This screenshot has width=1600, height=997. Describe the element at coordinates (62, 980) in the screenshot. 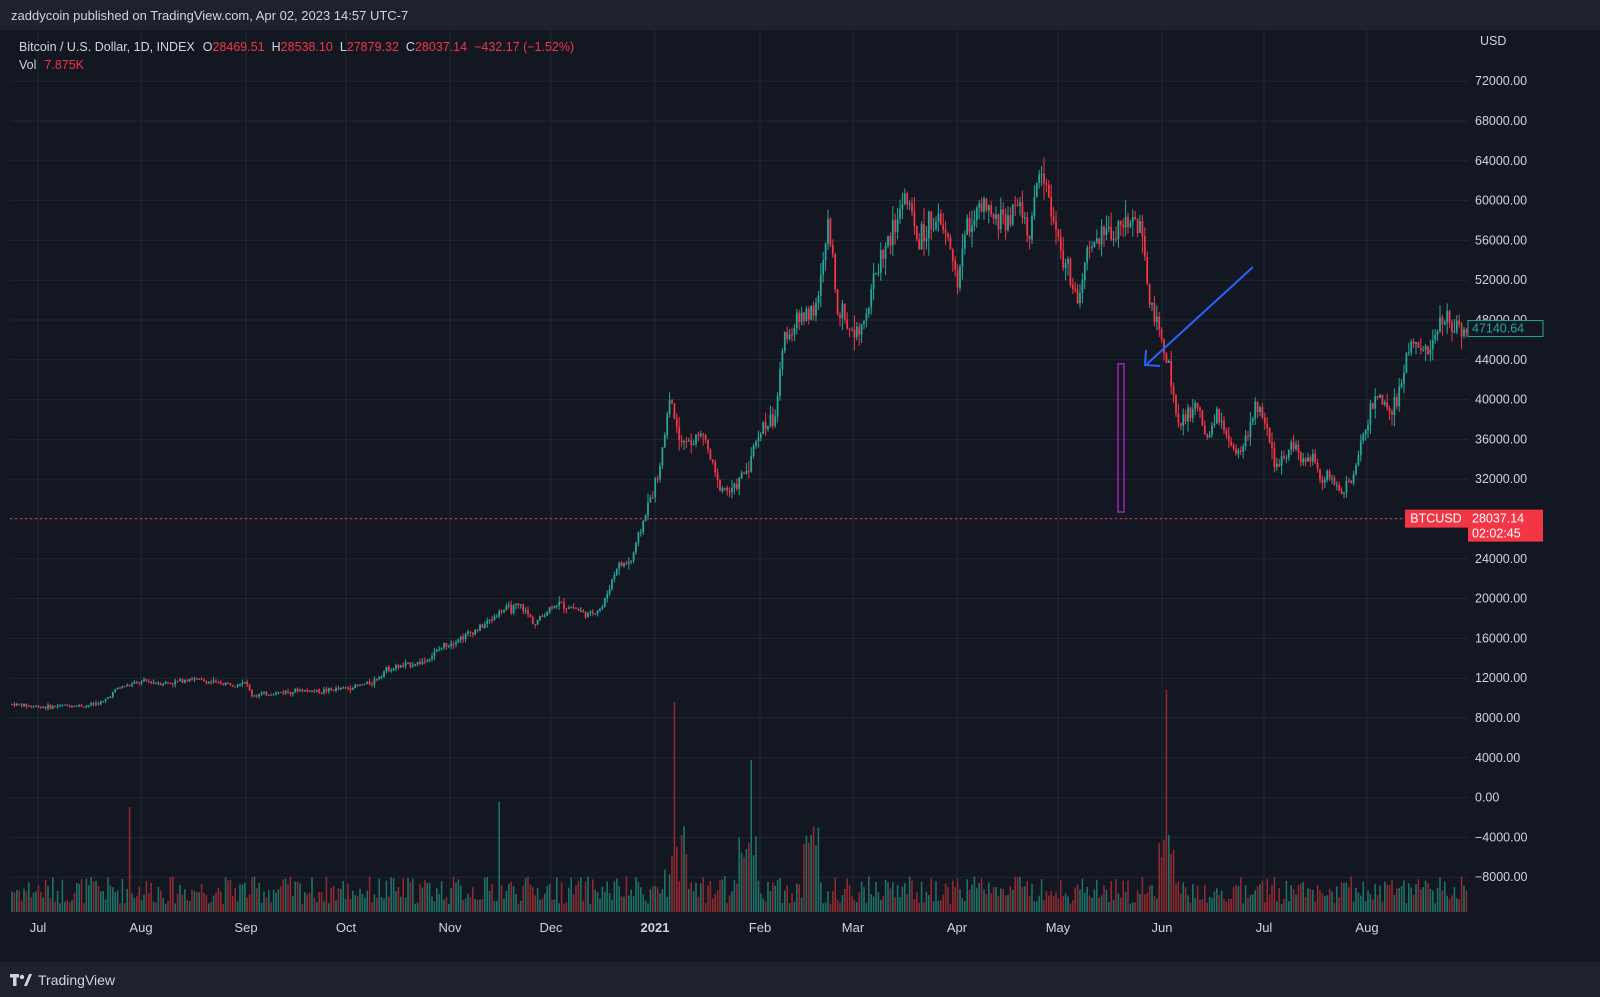

I see `tradingview-logo: TradingView` at that location.